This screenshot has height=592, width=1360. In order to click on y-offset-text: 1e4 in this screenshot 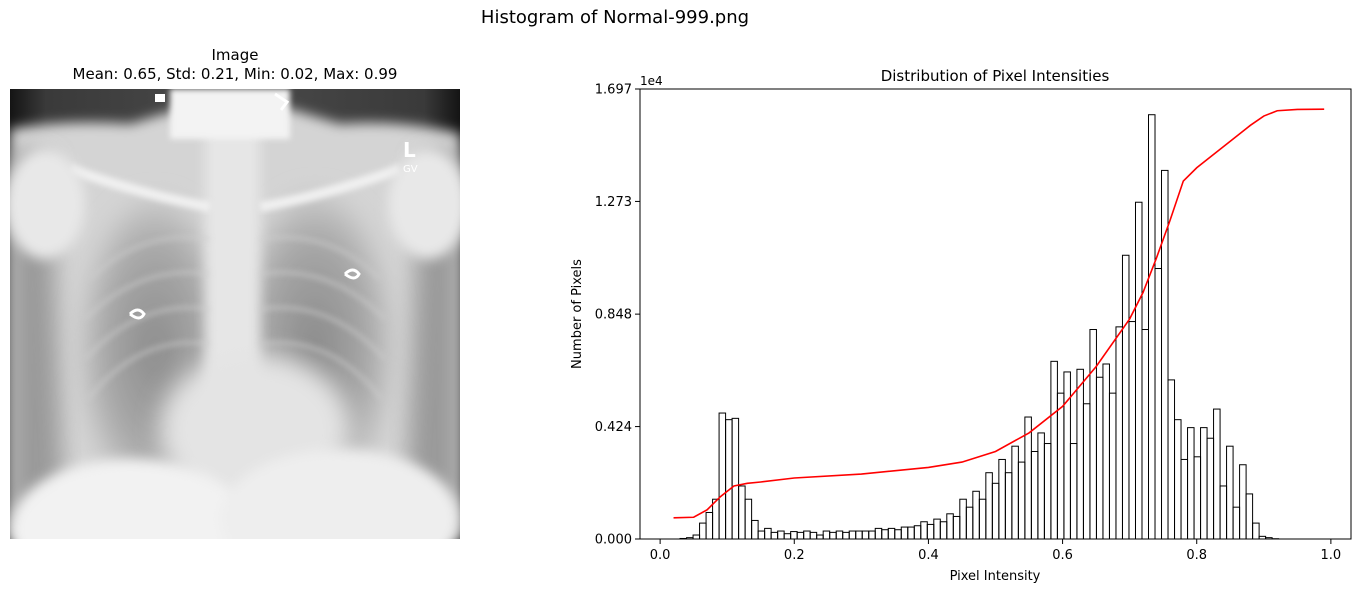, I will do `click(651, 81)`.